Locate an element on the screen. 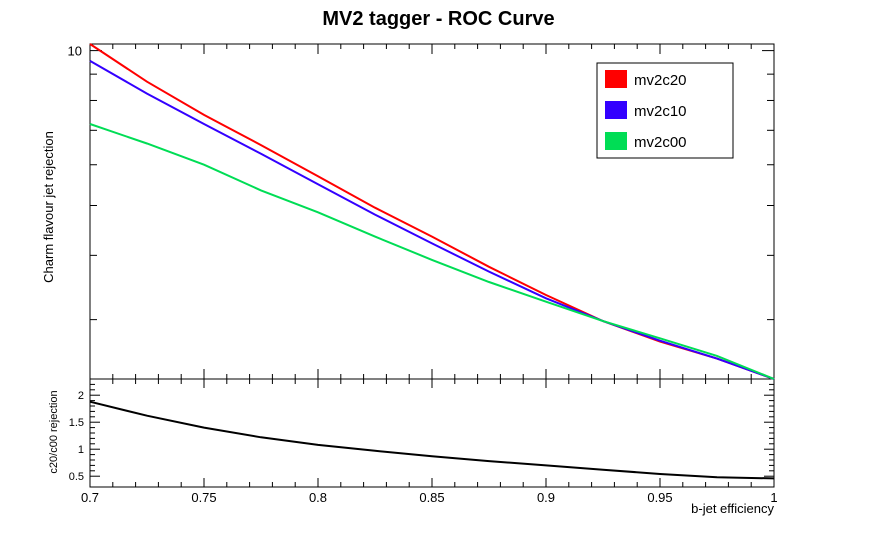  legend-label-mv2c00: mv2c00 is located at coordinates (660, 142).